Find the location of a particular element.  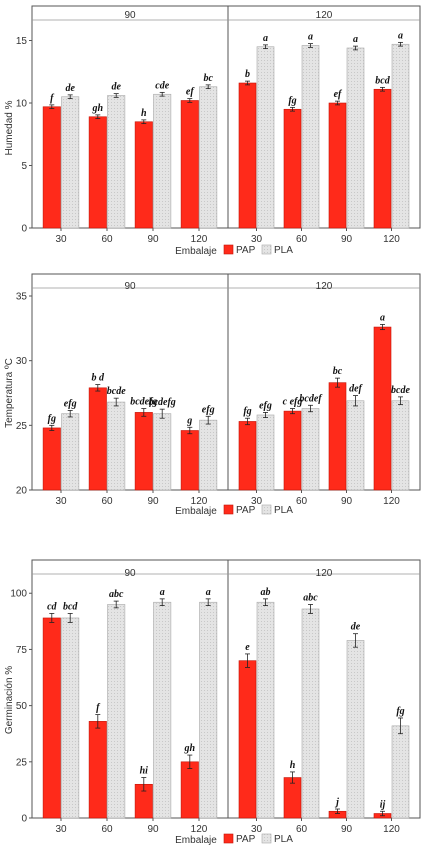

y-tick-label: 35 is located at coordinates (22, 297).